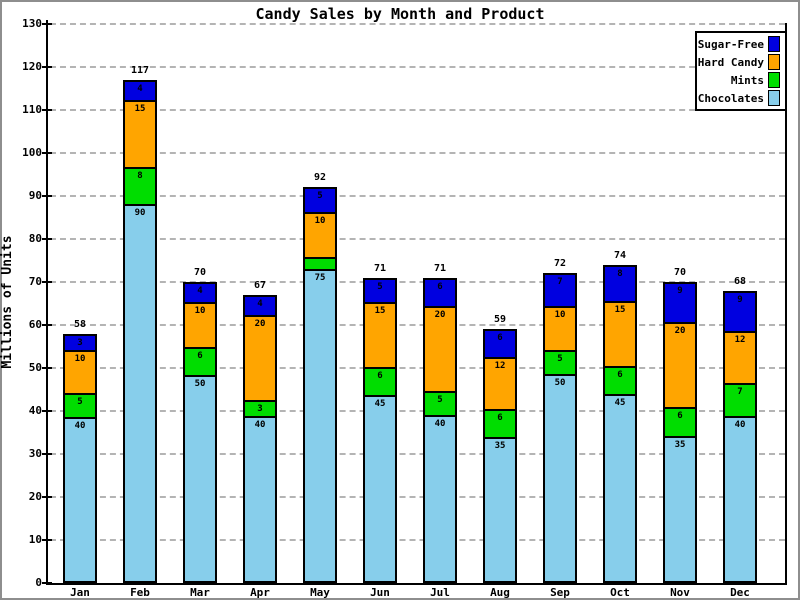 The height and width of the screenshot is (600, 800). Describe the element at coordinates (38, 582) in the screenshot. I see `y-tick-label: 0` at that location.